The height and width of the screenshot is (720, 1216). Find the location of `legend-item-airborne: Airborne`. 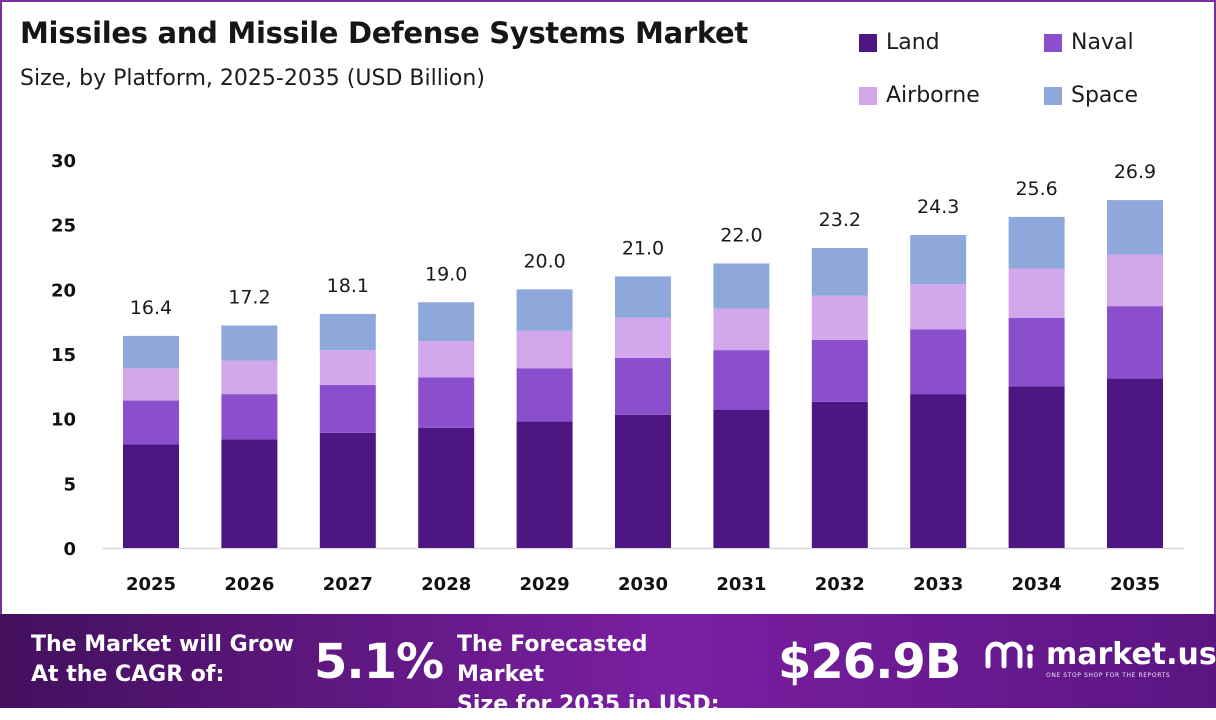

legend-item-airborne: Airborne is located at coordinates (919, 95).